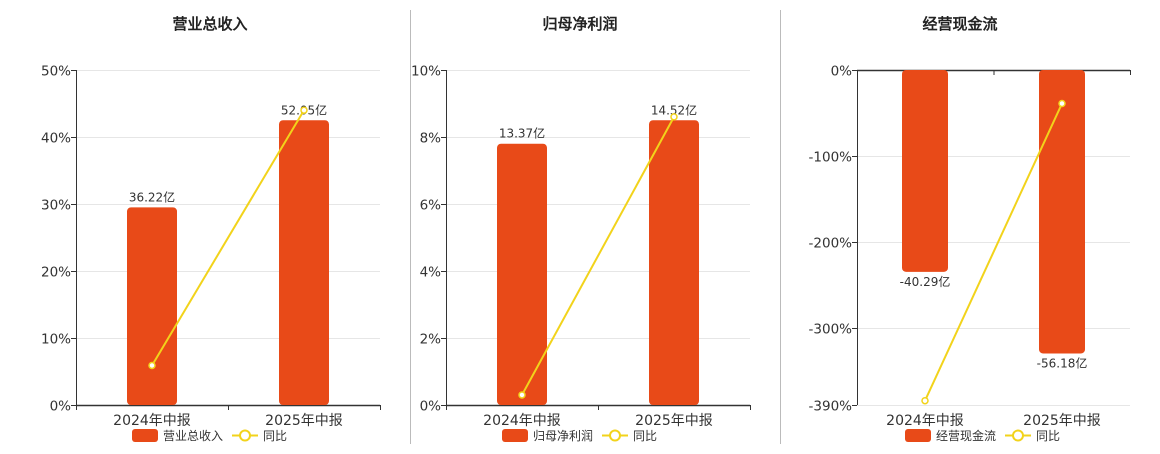  Describe the element at coordinates (56, 72) in the screenshot. I see `y-tick-label: 50%` at that location.